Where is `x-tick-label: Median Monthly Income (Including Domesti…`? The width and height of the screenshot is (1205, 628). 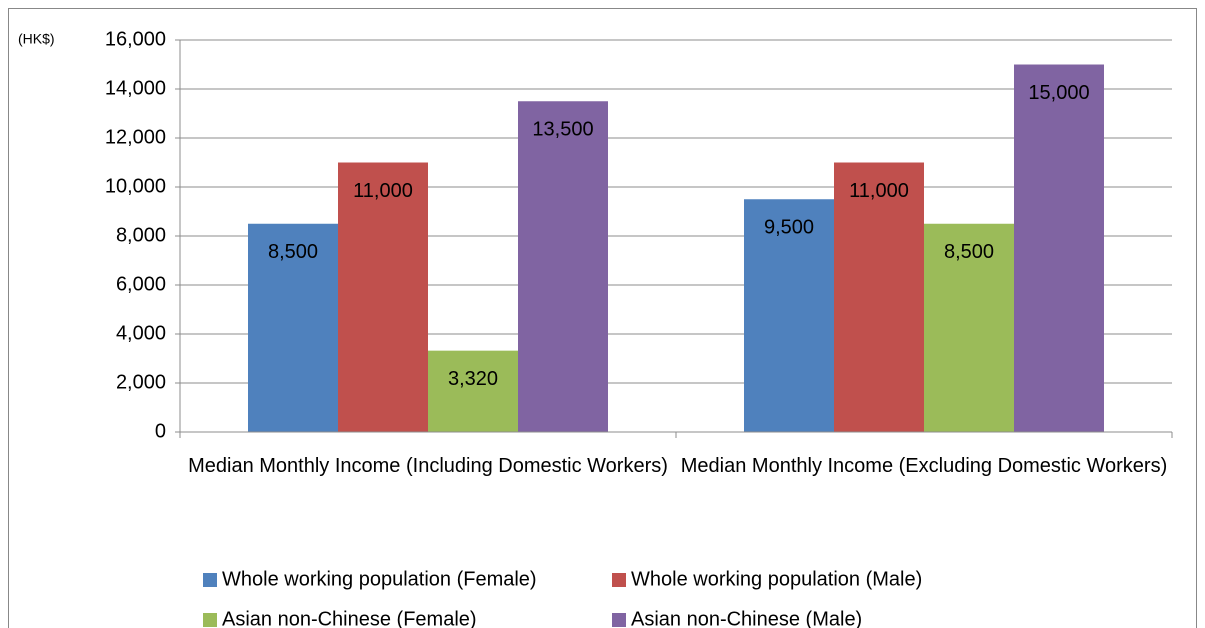
x-tick-label: Median Monthly Income (Including Domesti… is located at coordinates (428, 466).